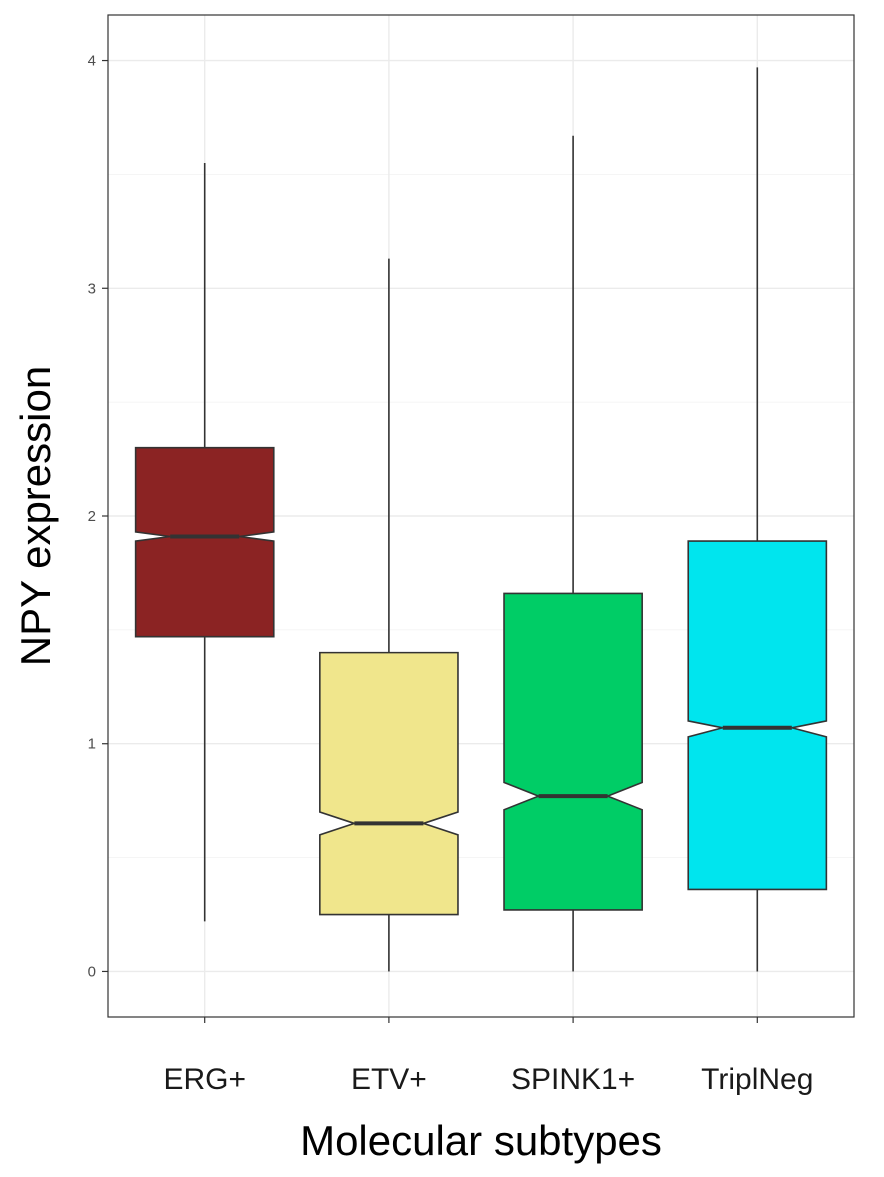 Image resolution: width=884 pixels, height=1177 pixels. What do you see at coordinates (389, 615) in the screenshot?
I see `box-etv` at bounding box center [389, 615].